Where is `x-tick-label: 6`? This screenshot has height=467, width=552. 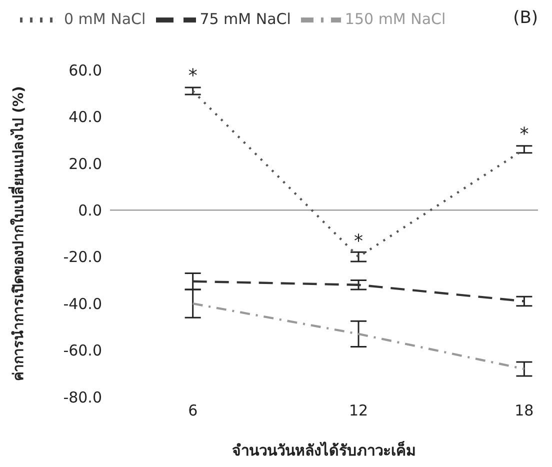 x-tick-label: 6 is located at coordinates (193, 411).